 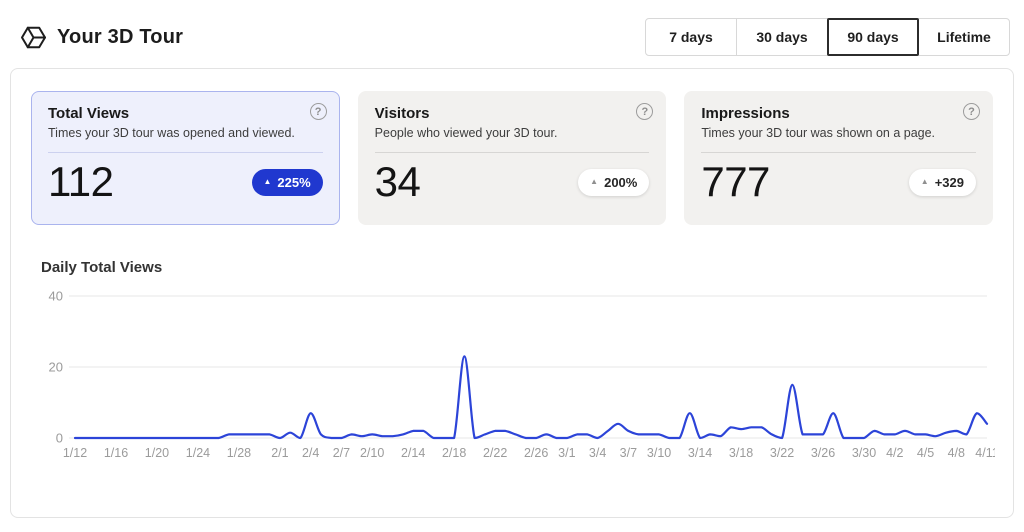 What do you see at coordinates (536, 453) in the screenshot?
I see `x-axis-tick-label: 2/26` at bounding box center [536, 453].